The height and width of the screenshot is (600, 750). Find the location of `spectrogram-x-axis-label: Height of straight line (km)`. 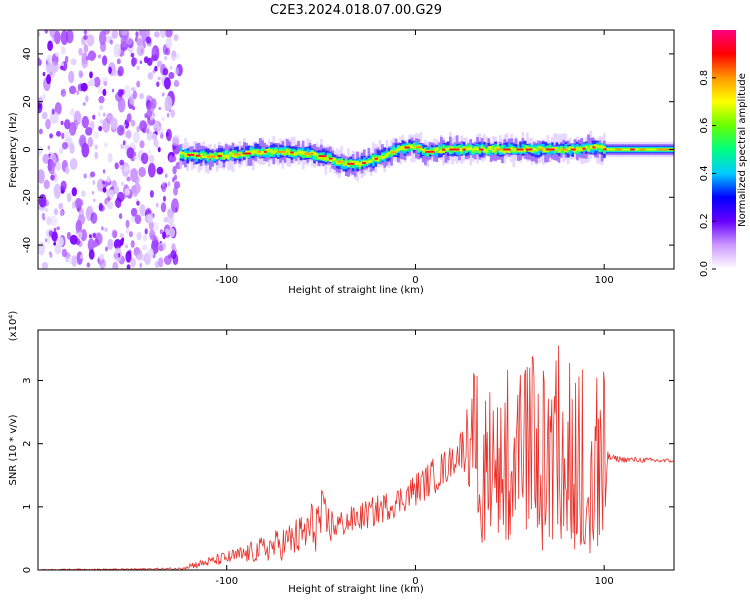

spectrogram-x-axis-label: Height of straight line (km) is located at coordinates (356, 290).